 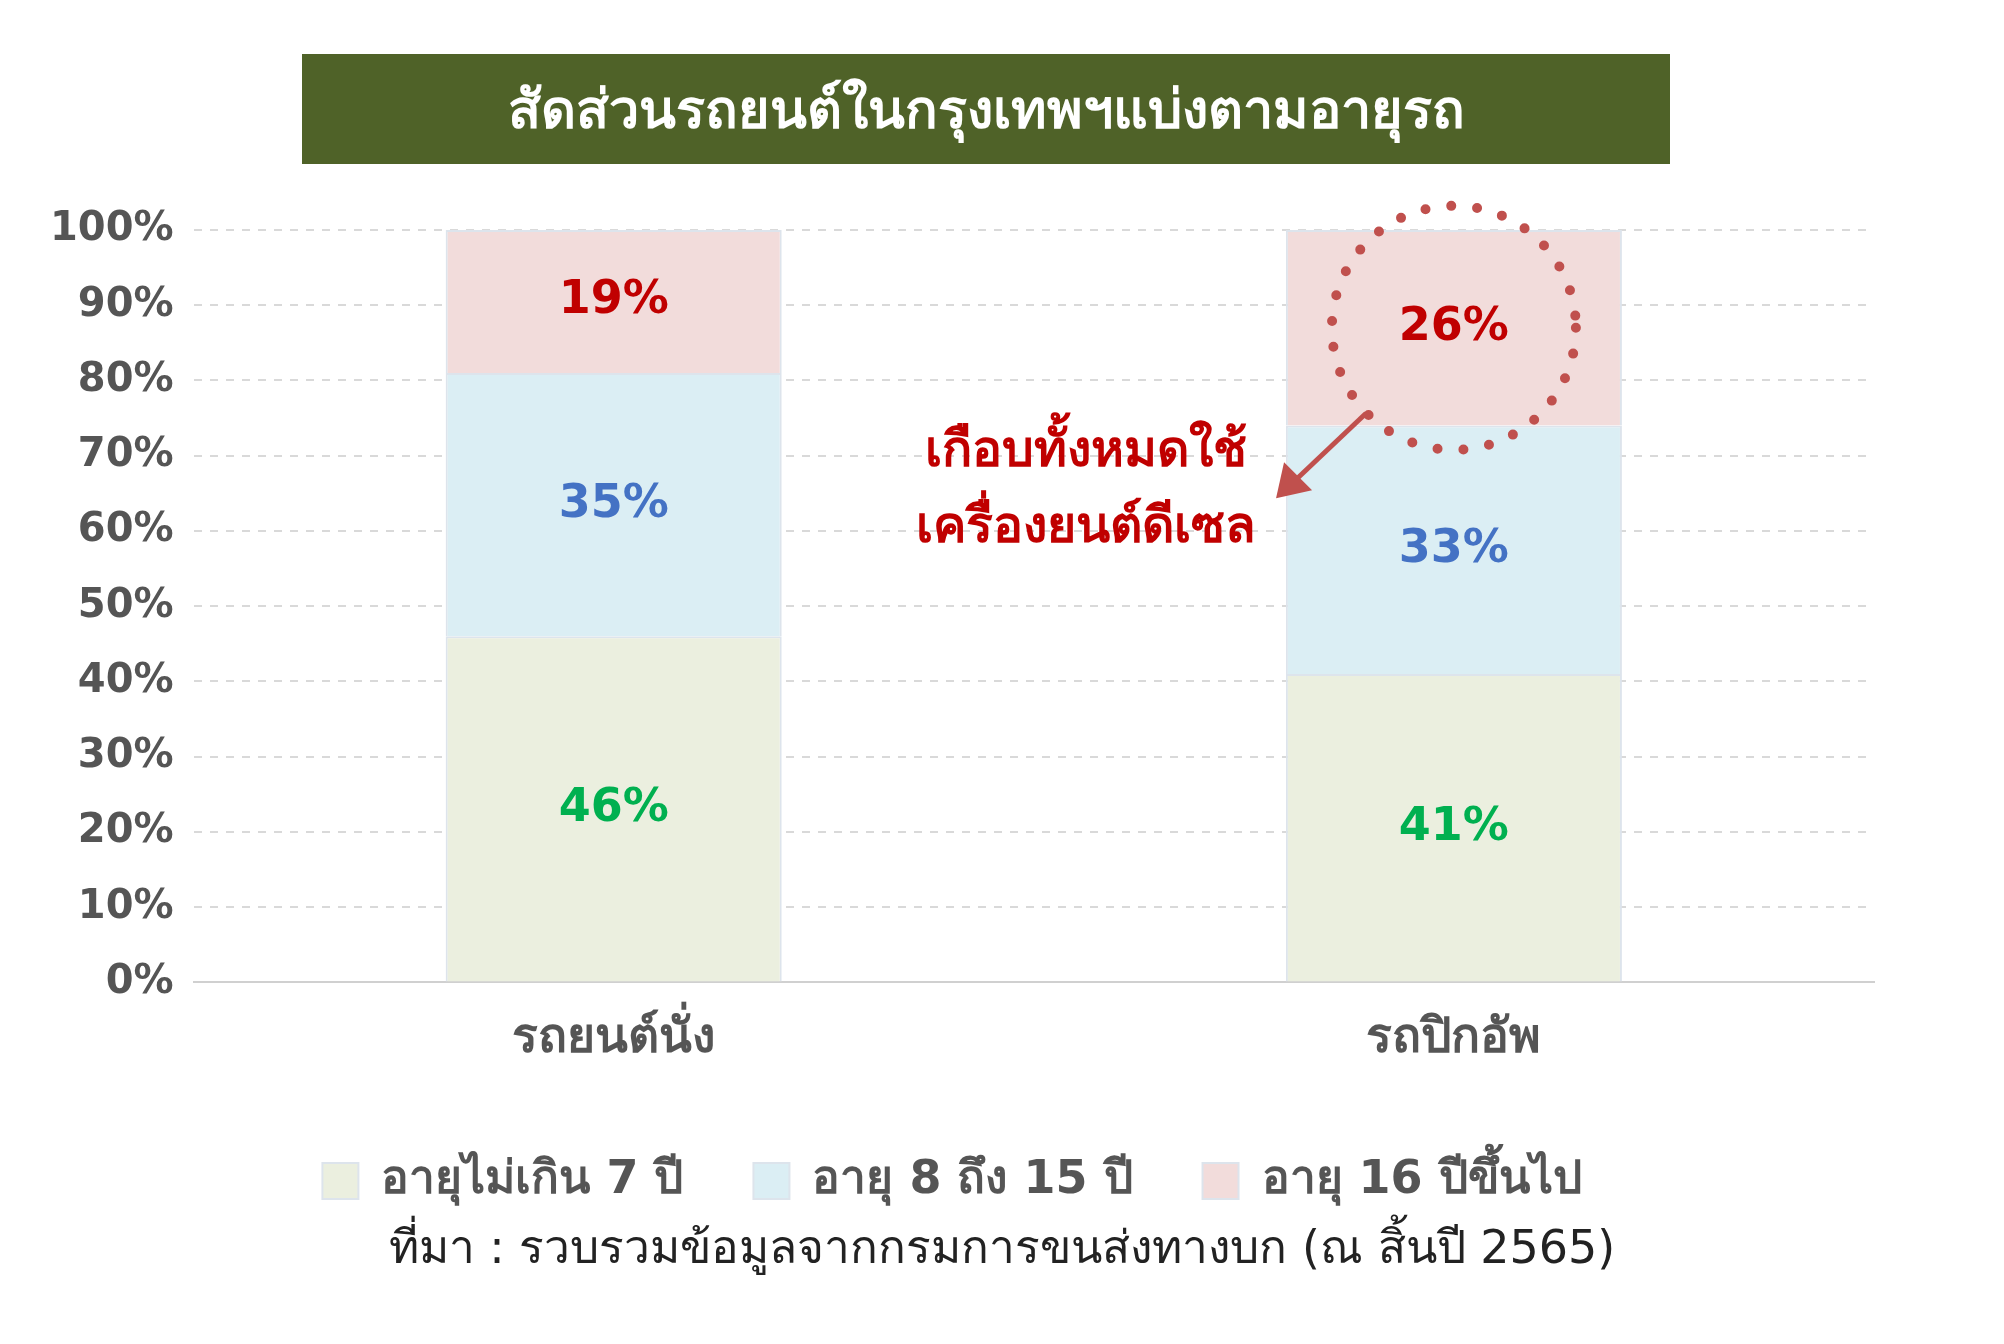 I want to click on y-tick-label: 100%, so click(x=112, y=226).